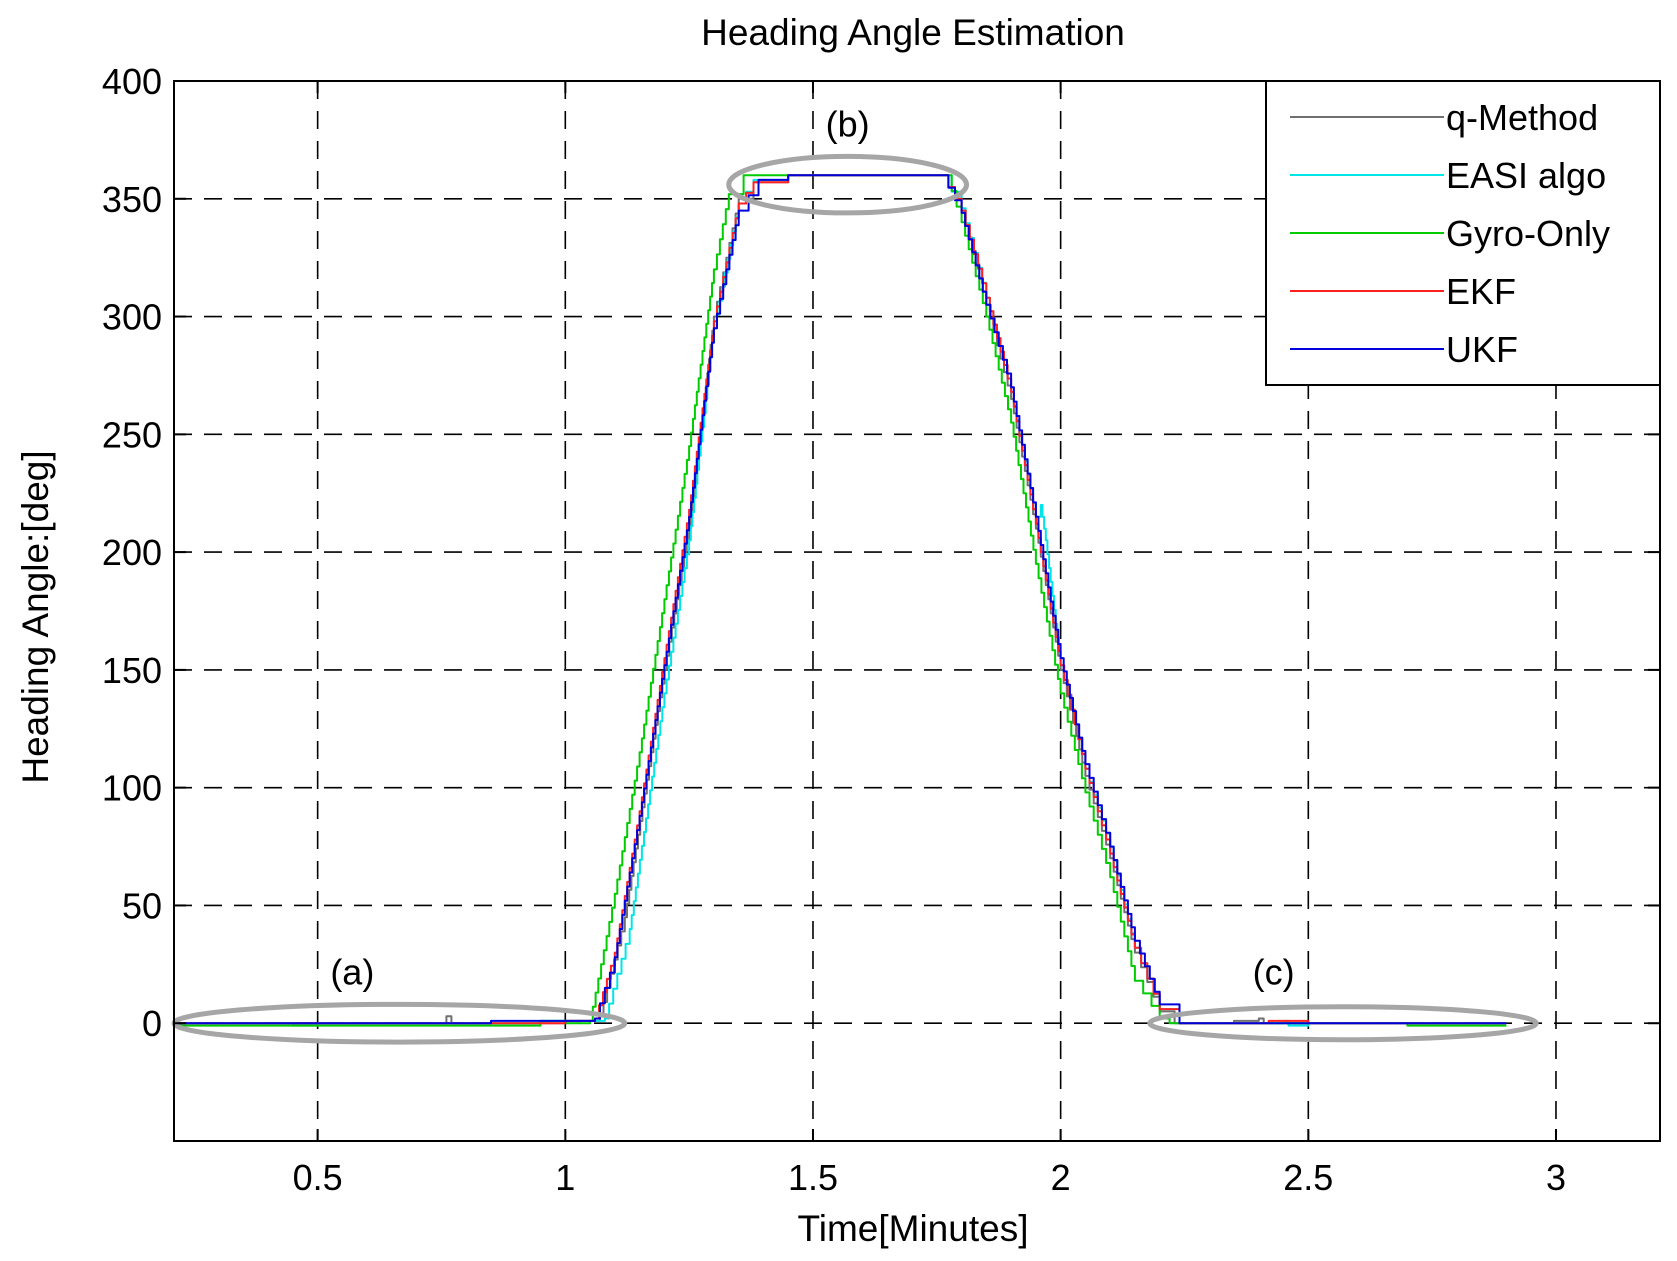 This screenshot has height=1261, width=1677. Describe the element at coordinates (1481, 291) in the screenshot. I see `legend-label: EKF` at that location.